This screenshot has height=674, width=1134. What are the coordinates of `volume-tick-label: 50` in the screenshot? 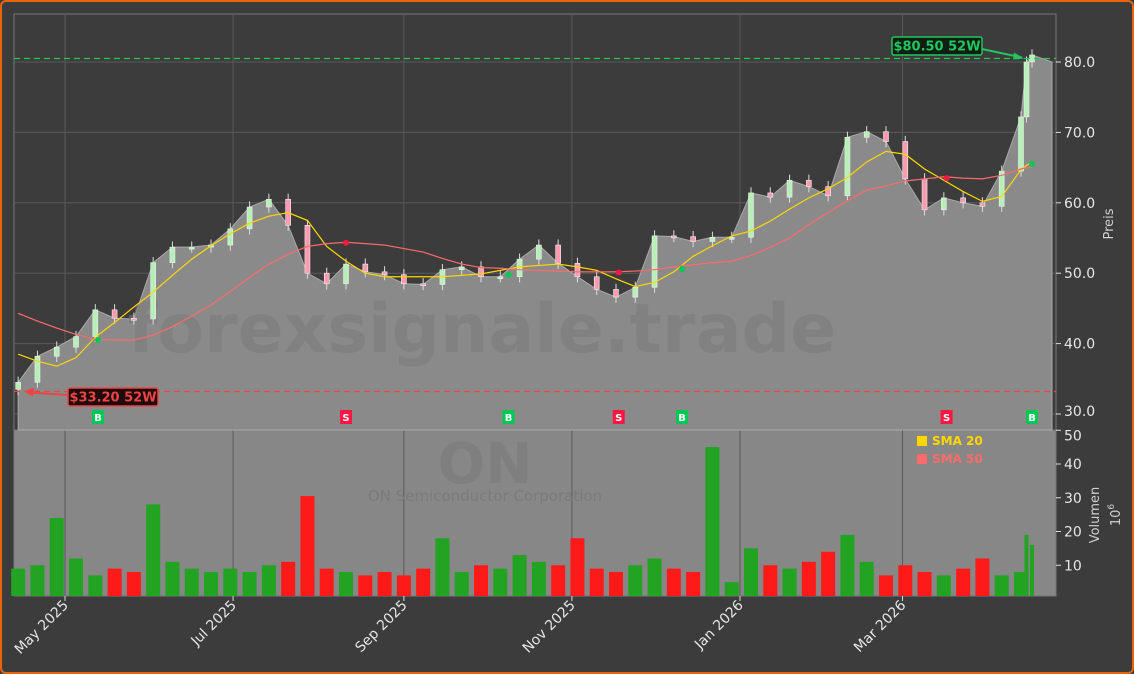 It's located at (1073, 436).